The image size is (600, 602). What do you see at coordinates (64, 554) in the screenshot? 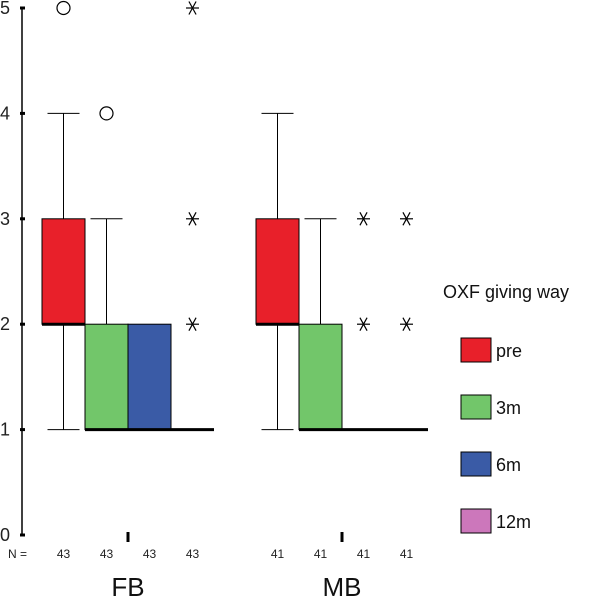
I see `n-label-FB-pre: 43` at bounding box center [64, 554].